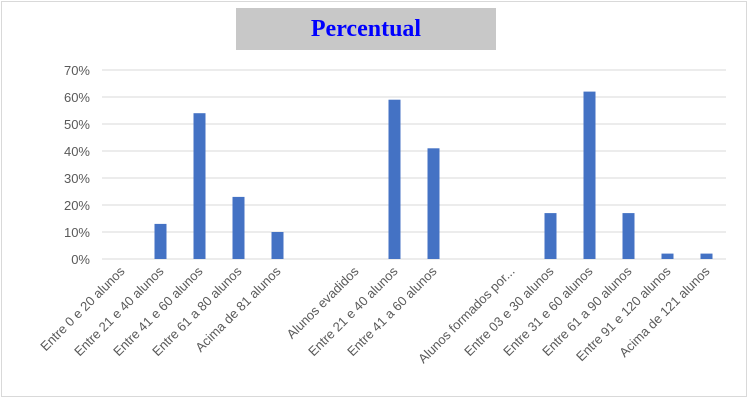 This screenshot has height=400, width=750. I want to click on chart-title: Percentual, so click(366, 28).